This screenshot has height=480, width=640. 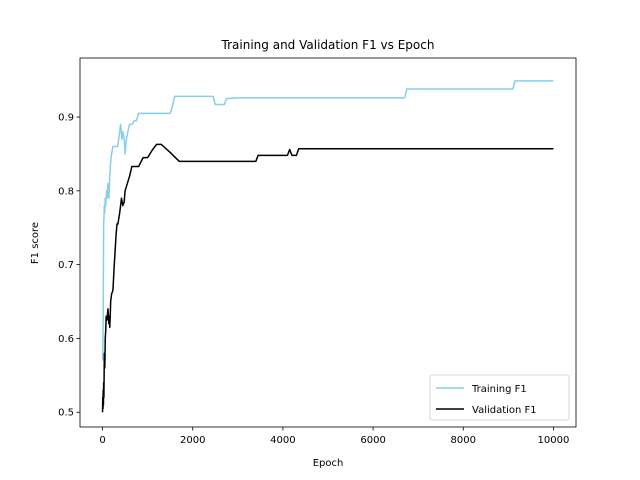 I want to click on x-tick-label: 8000, so click(x=463, y=440).